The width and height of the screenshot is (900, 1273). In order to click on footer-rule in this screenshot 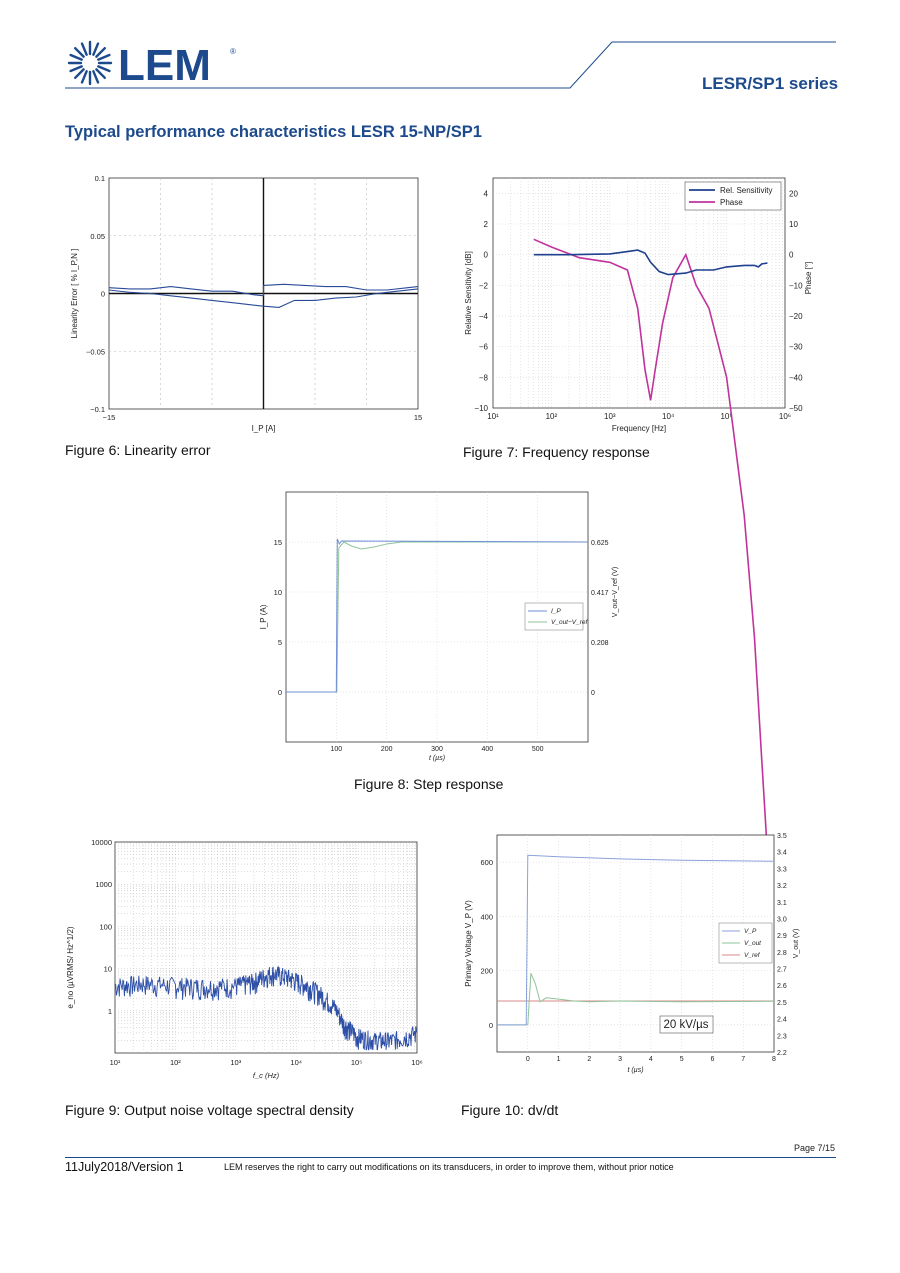, I will do `click(450, 1157)`.